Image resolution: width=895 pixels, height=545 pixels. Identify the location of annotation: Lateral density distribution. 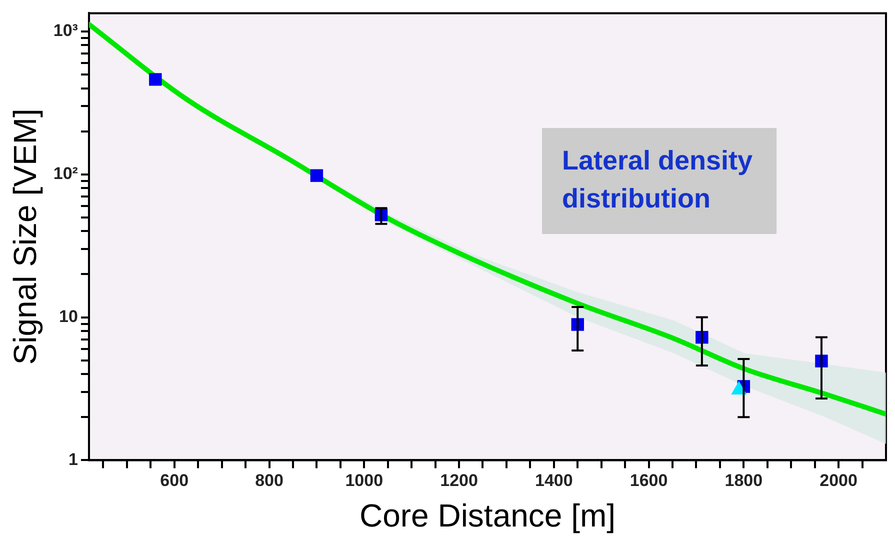
(657, 179).